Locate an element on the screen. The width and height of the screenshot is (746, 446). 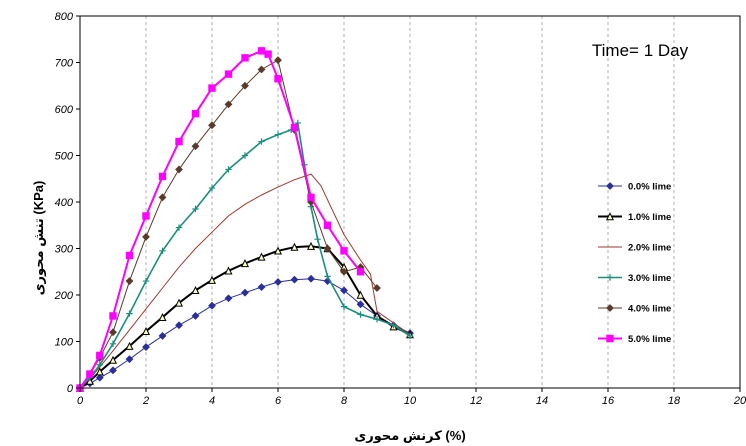
legend-item: 1.0% lime is located at coordinates (634, 217).